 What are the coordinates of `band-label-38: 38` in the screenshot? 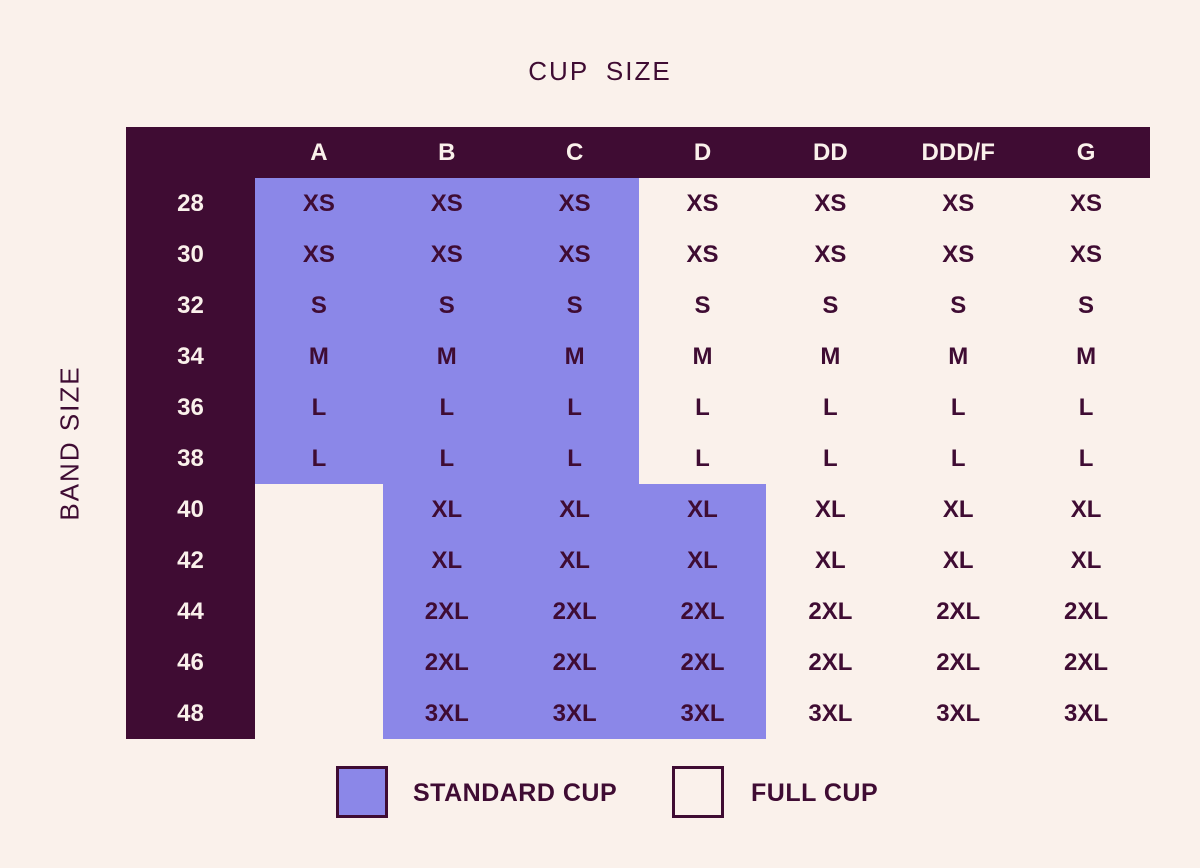 It's located at (190, 458).